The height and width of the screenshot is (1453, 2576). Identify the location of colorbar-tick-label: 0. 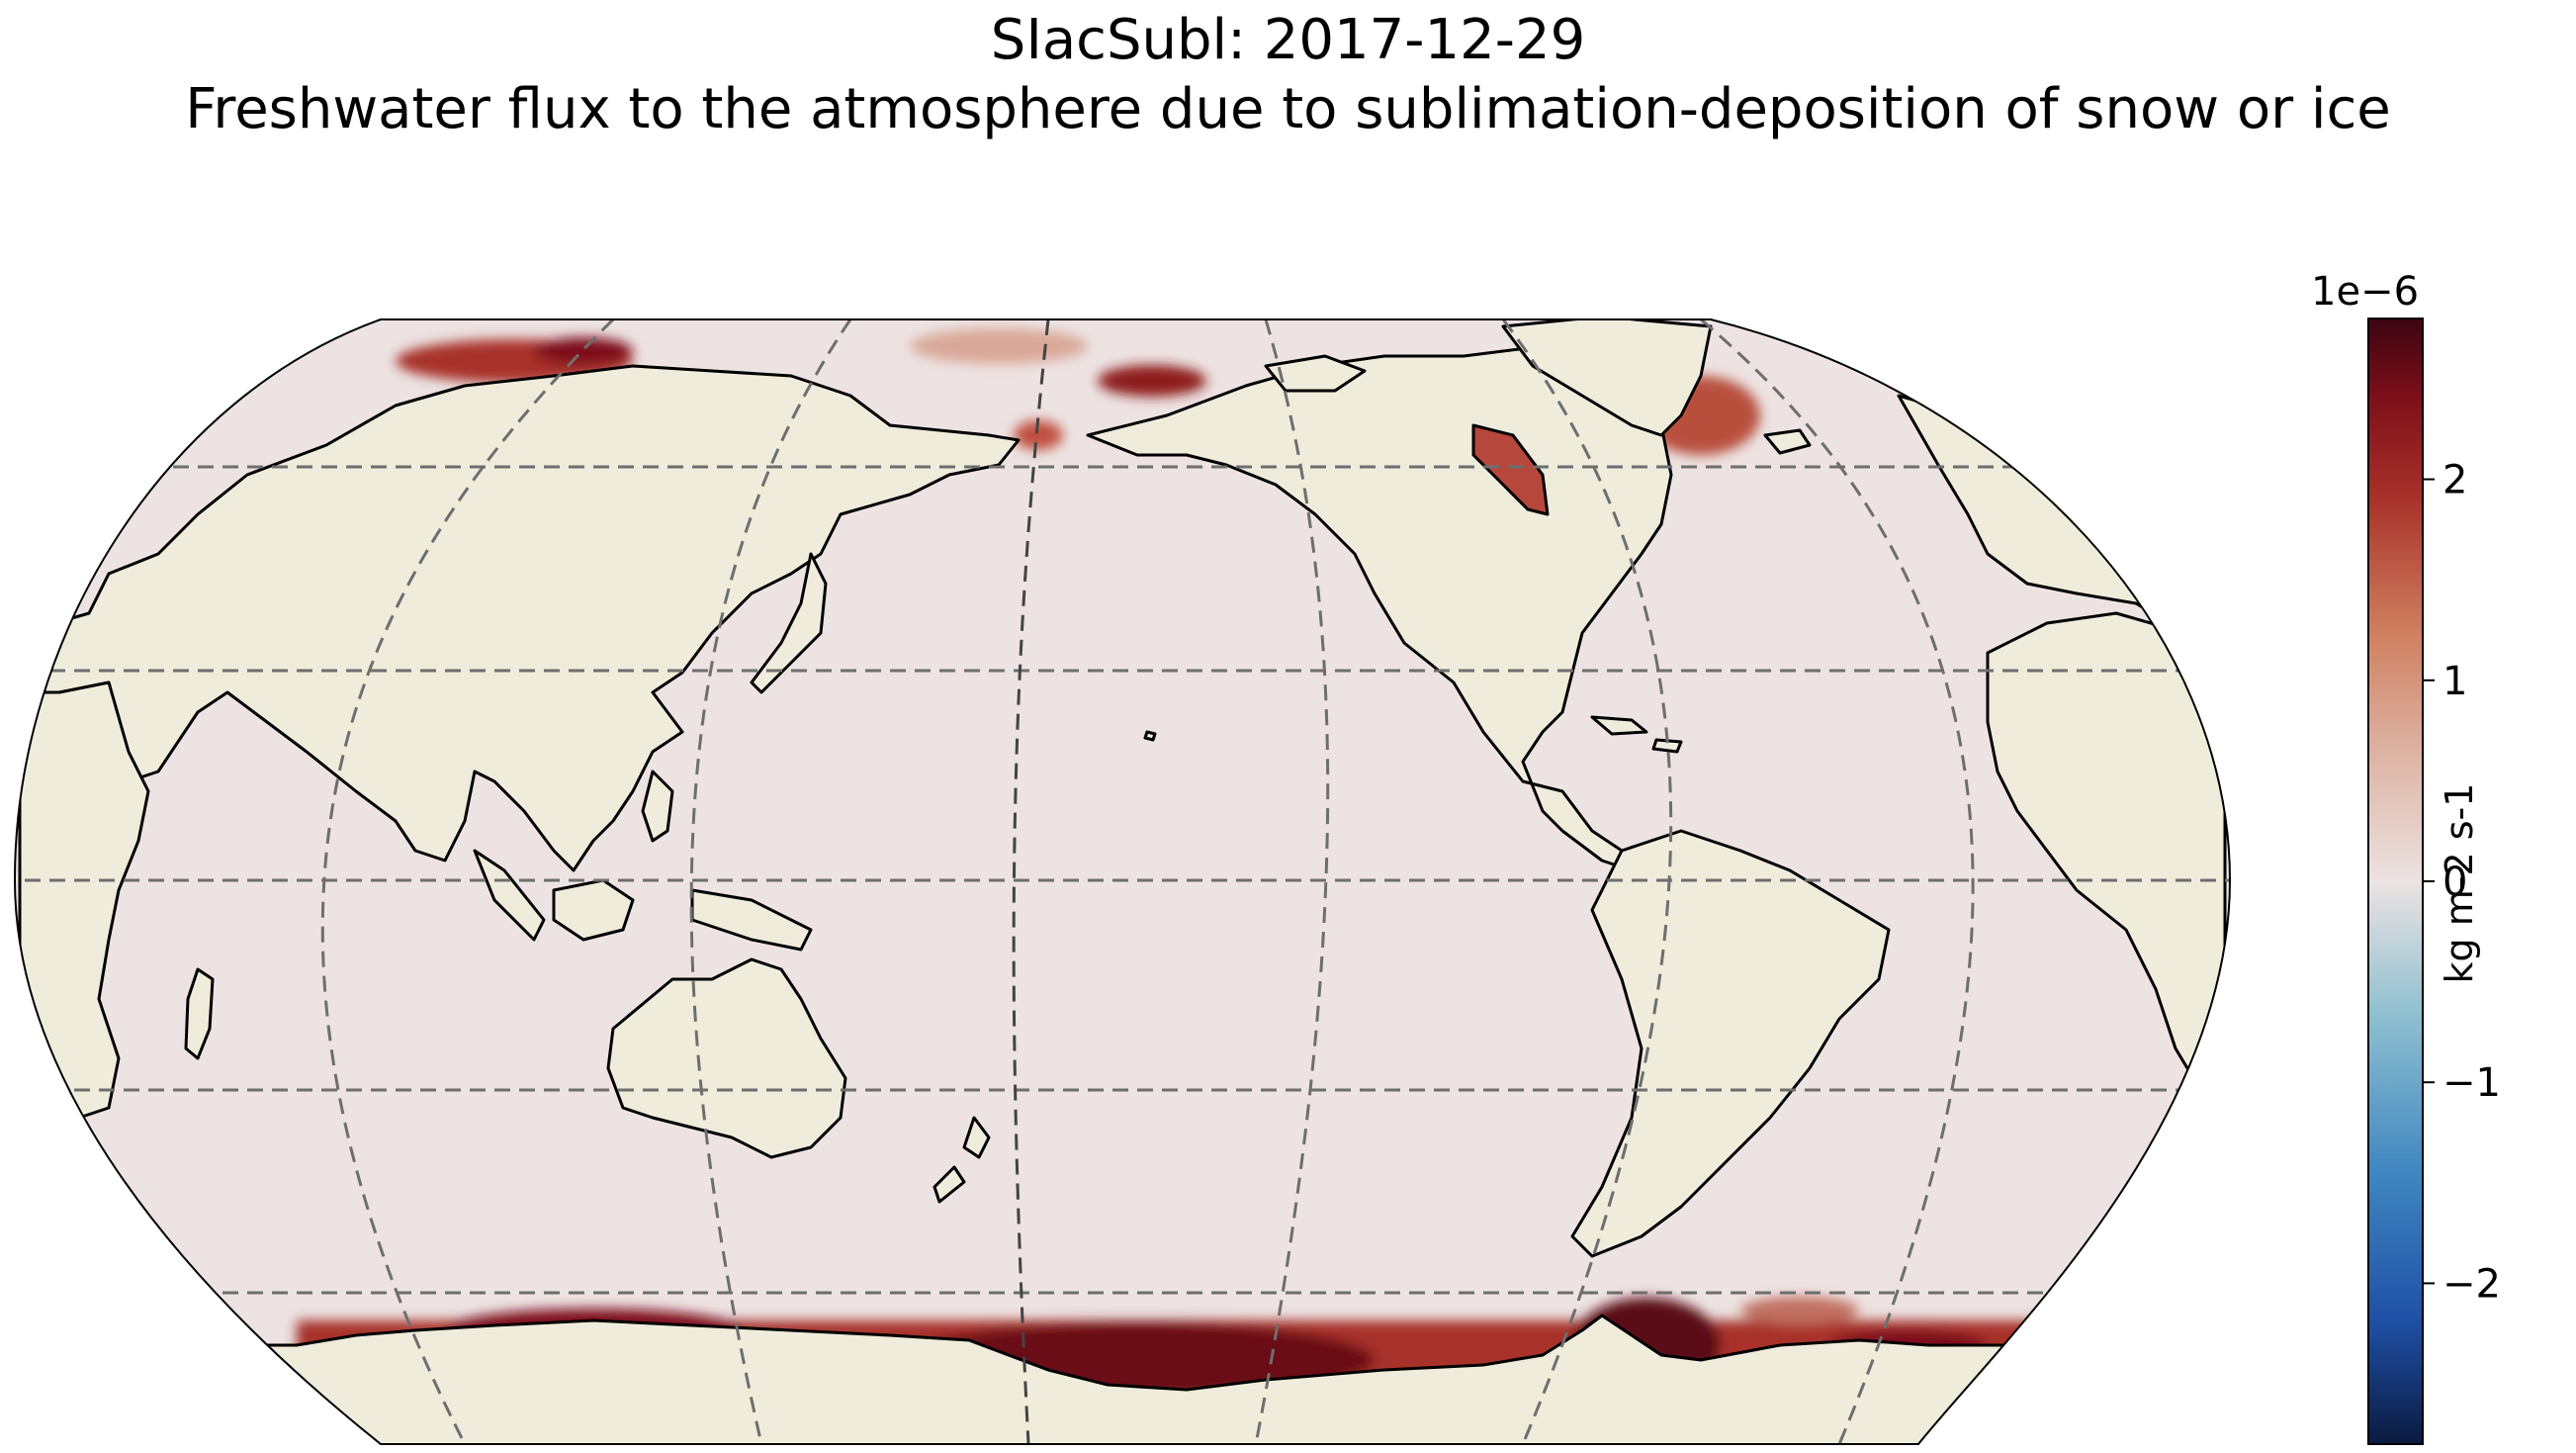
(2455, 882).